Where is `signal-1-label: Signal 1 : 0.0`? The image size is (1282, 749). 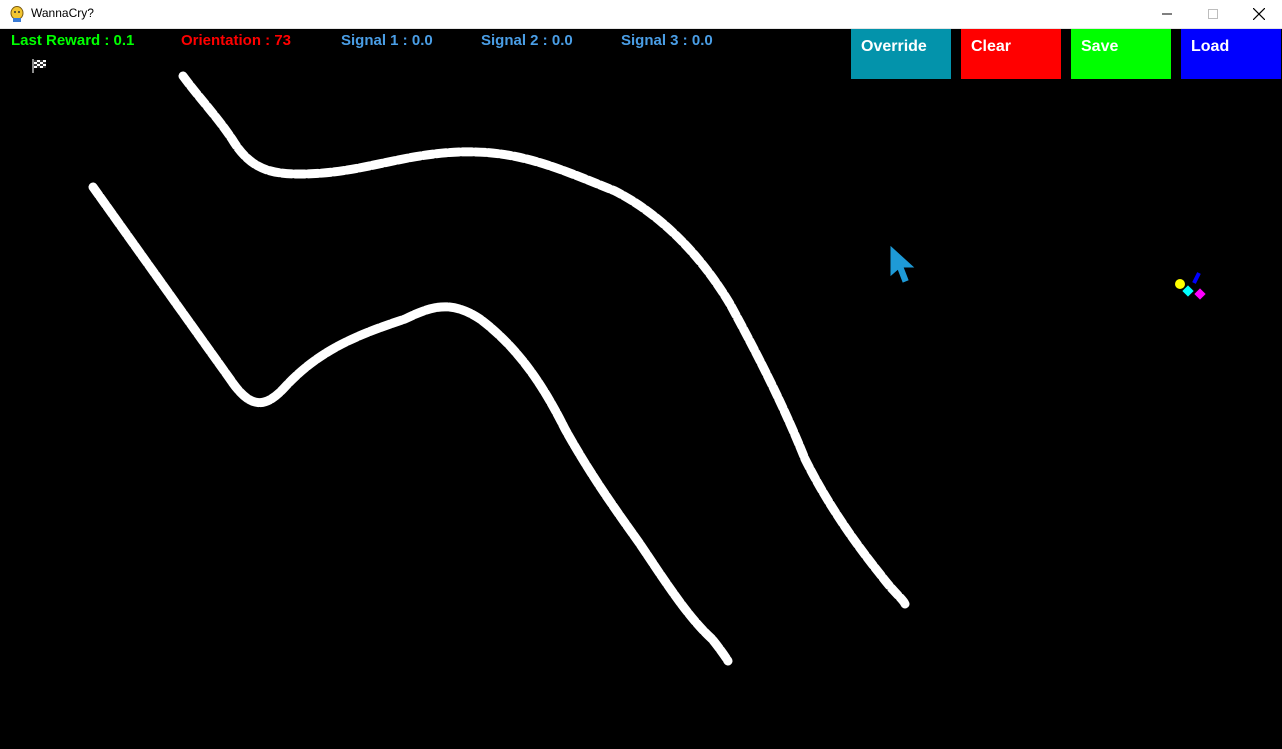
signal-1-label: Signal 1 : 0.0 is located at coordinates (387, 40).